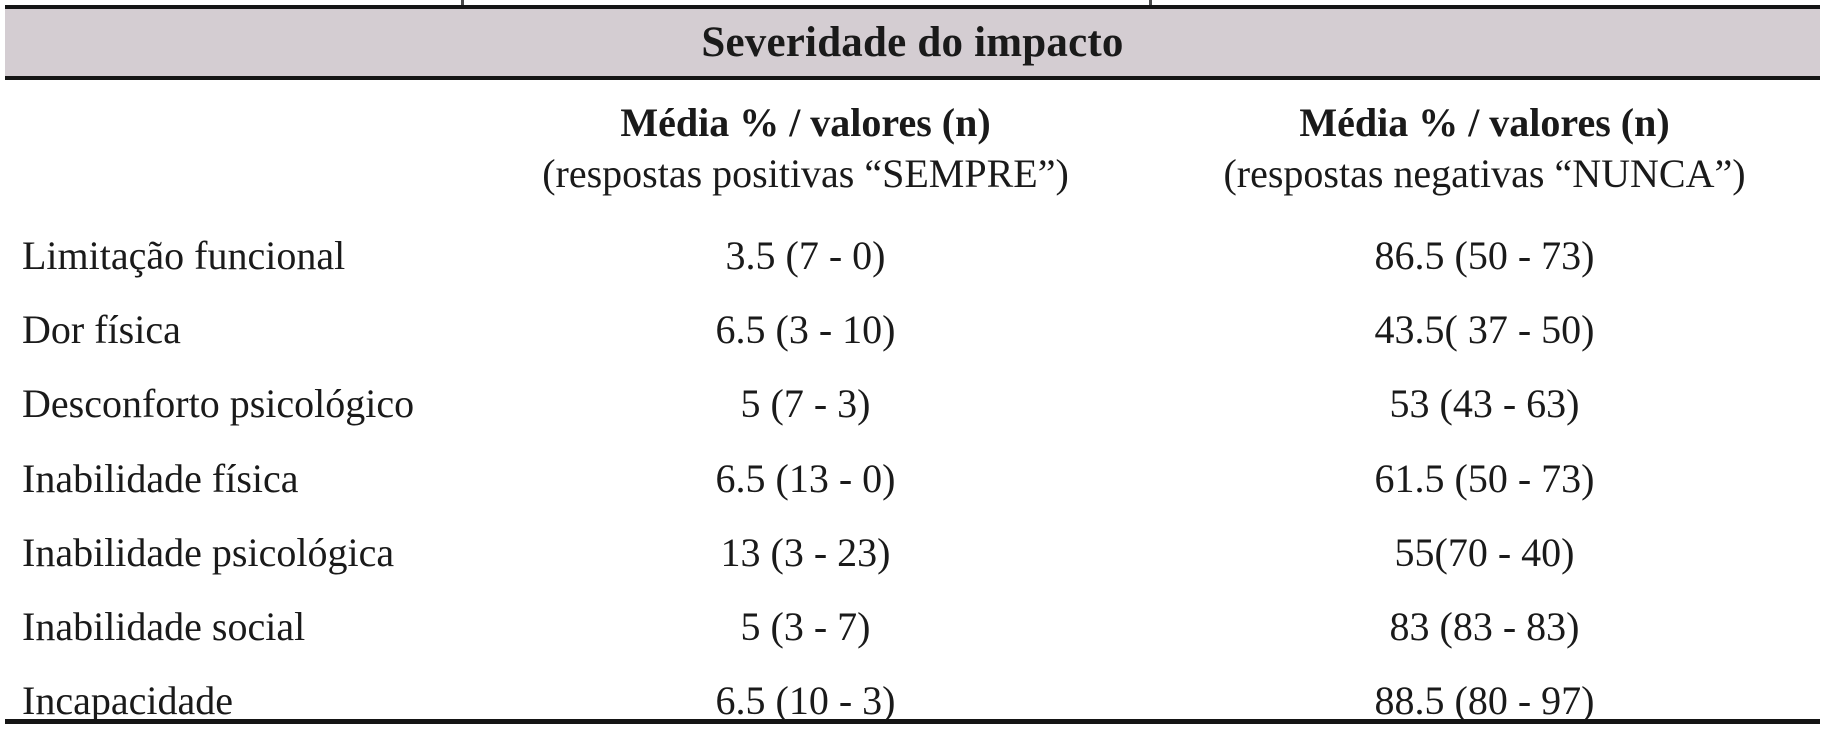  What do you see at coordinates (1484, 122) in the screenshot?
I see `column-header-negative-title: Média % / valores (n)` at bounding box center [1484, 122].